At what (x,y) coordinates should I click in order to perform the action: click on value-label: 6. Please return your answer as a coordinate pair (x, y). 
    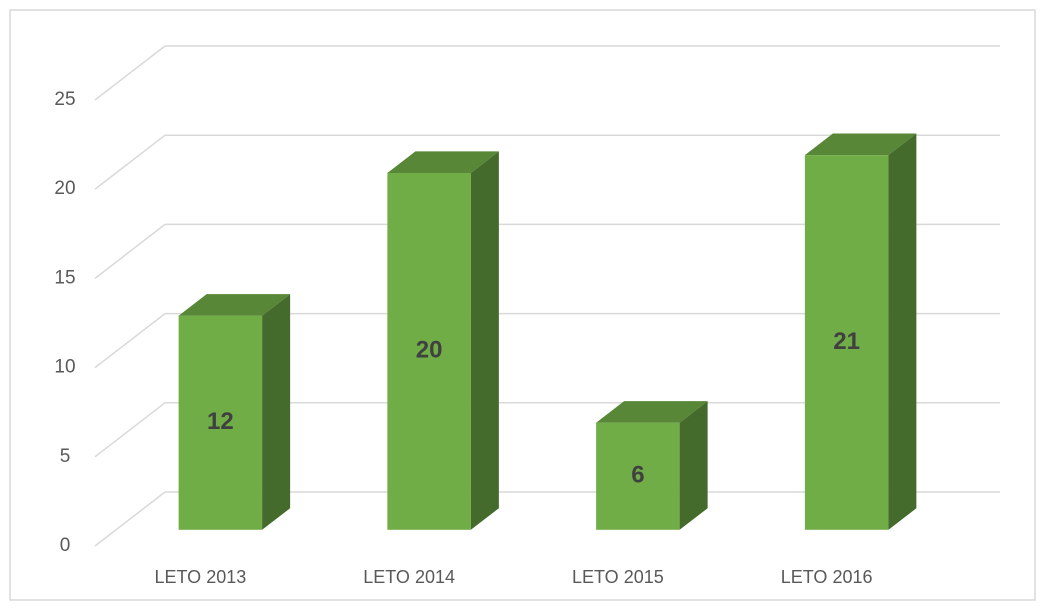
    Looking at the image, I should click on (637, 475).